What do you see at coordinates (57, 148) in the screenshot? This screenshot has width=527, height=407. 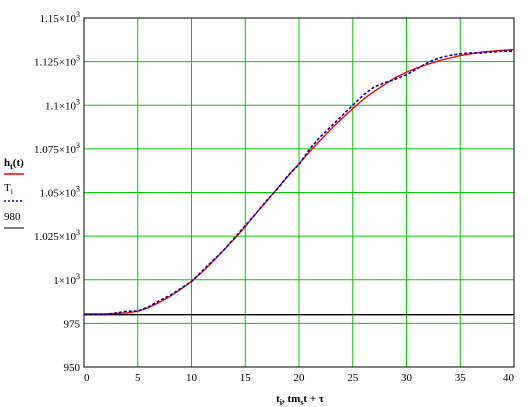 I see `y-tick-label: 1.075×10³` at bounding box center [57, 148].